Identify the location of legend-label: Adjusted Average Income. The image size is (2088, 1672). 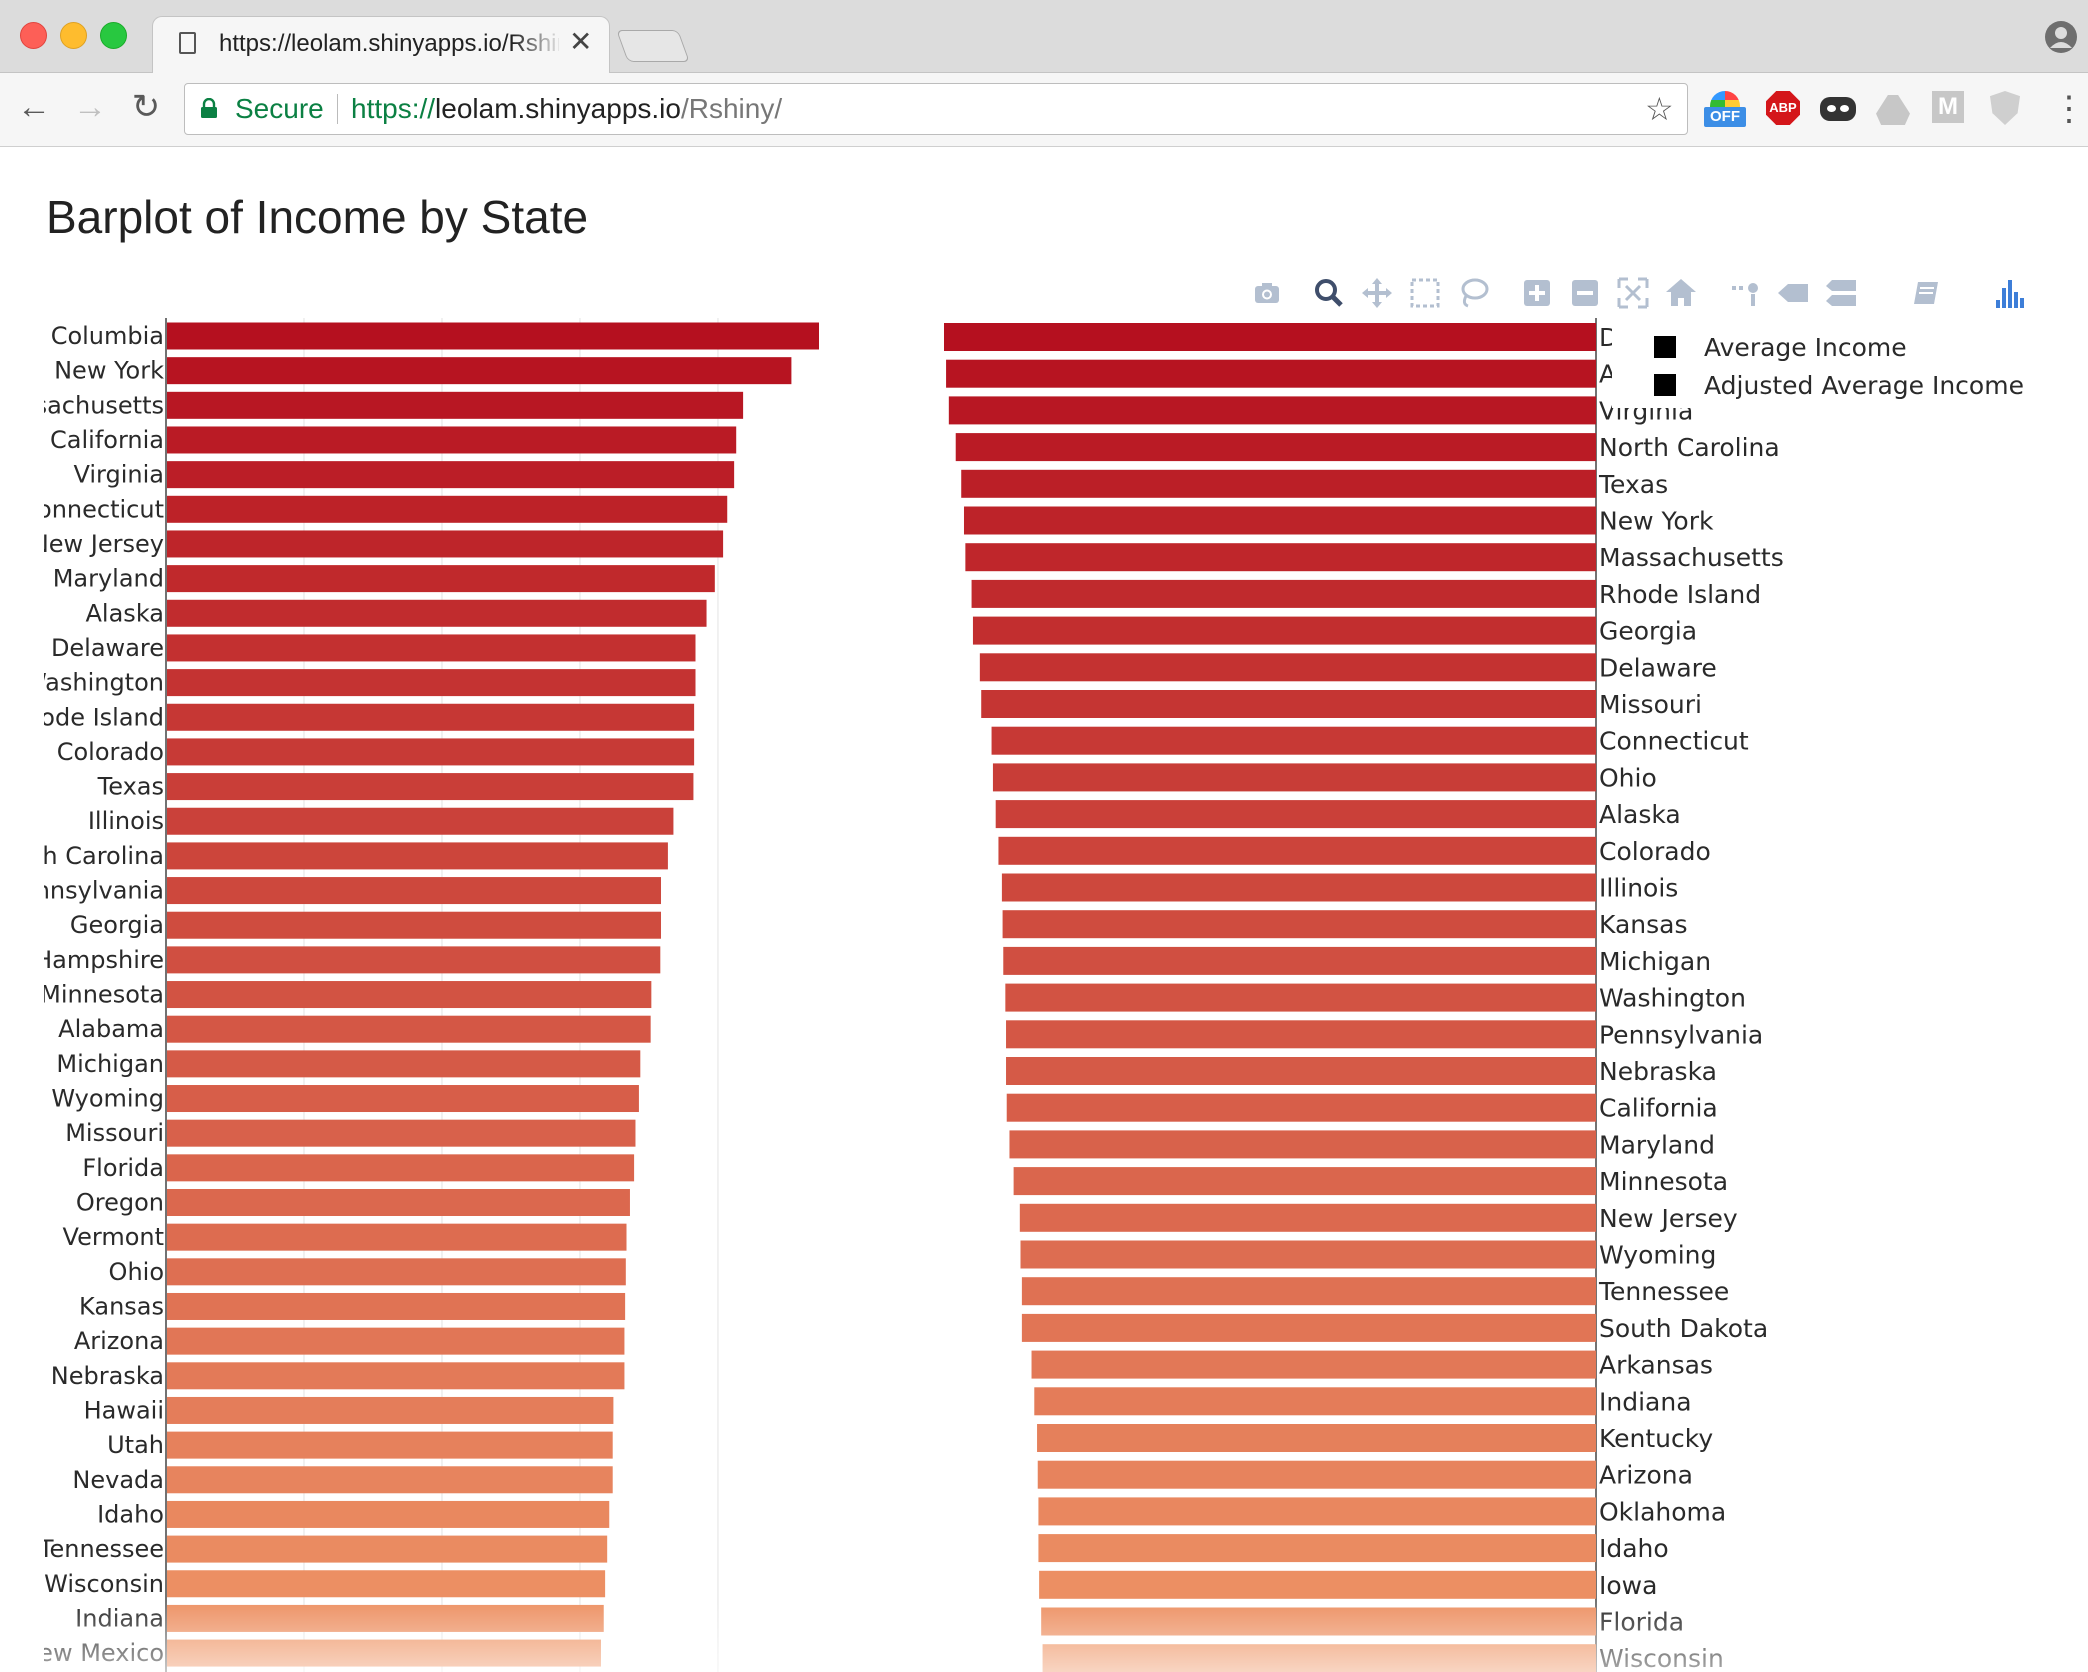
(1864, 385).